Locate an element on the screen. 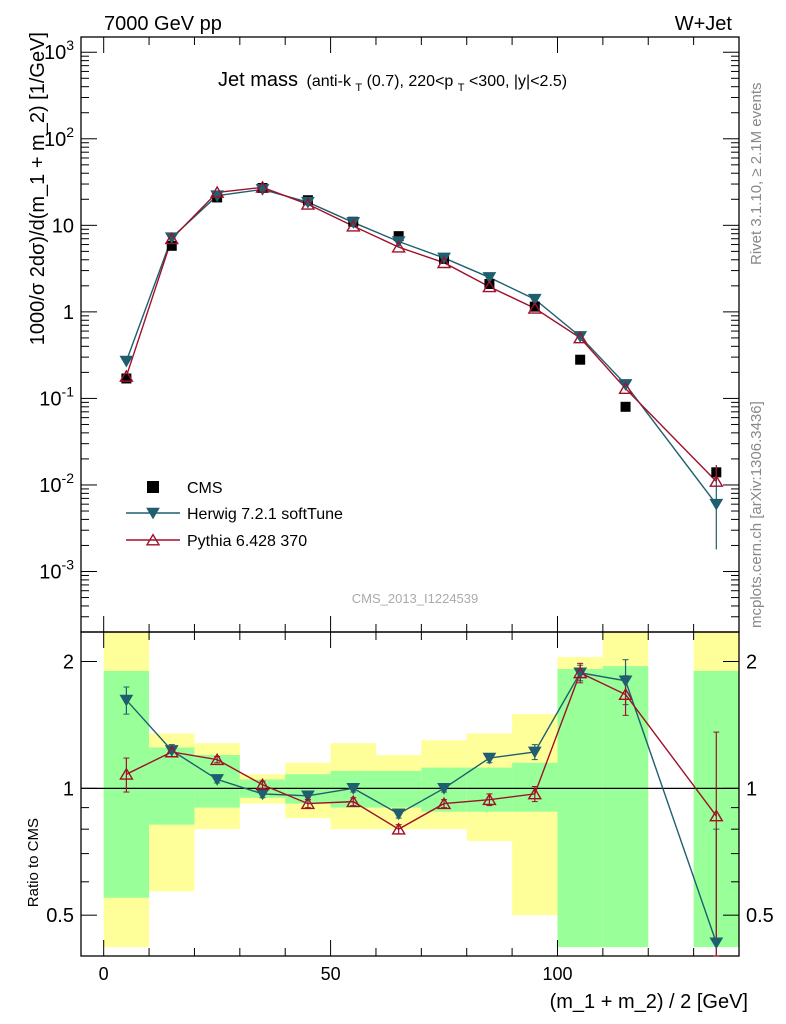 This screenshot has height=1024, width=786. rivet-label: Rivet 3.1.10, ≥ 2.1M events is located at coordinates (756, 174).